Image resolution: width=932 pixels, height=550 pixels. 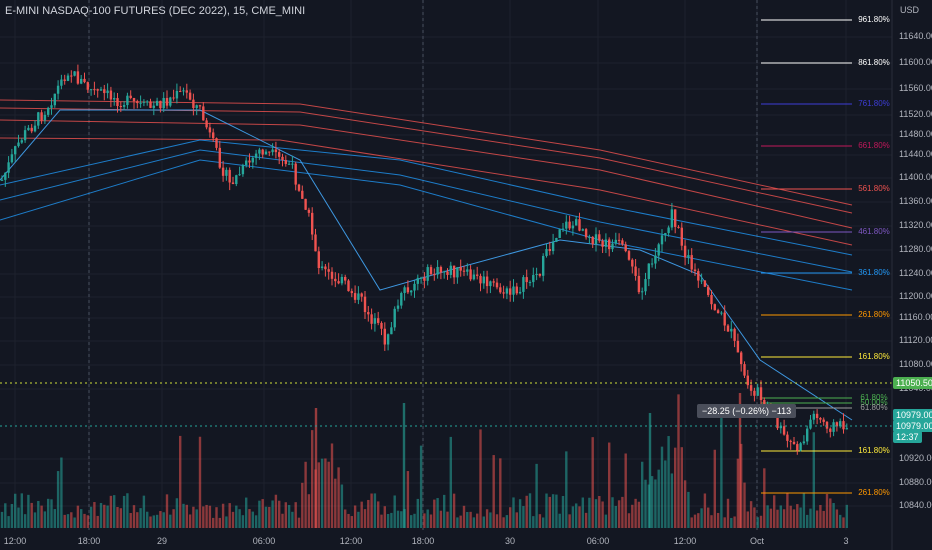 What do you see at coordinates (874, 402) in the screenshot?
I see `fib-label: 50.00%` at bounding box center [874, 402].